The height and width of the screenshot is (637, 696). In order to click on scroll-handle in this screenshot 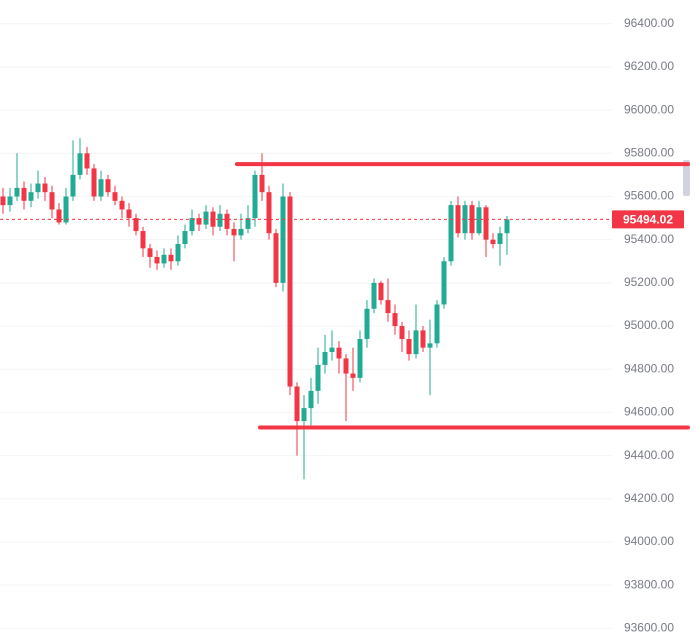, I will do `click(686, 178)`.